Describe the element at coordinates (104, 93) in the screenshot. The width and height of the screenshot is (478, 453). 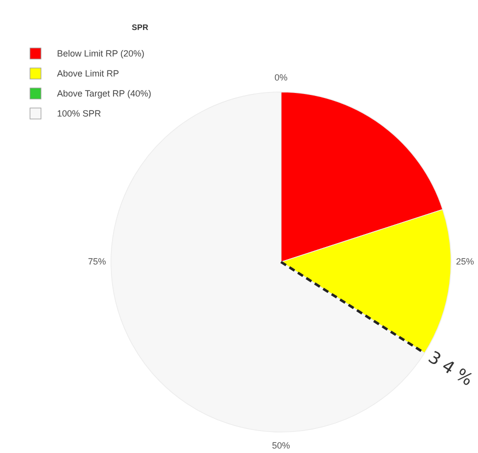
I see `legend-label: Above Target RP (40%)` at that location.